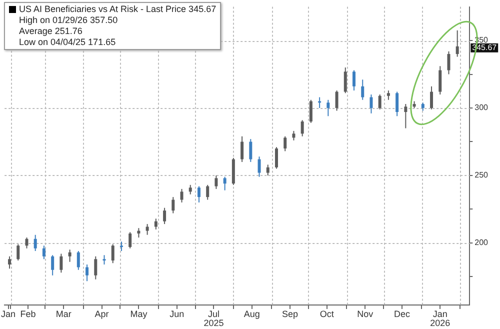 The height and width of the screenshot is (329, 500). I want to click on x-tick-label: Sep, so click(290, 313).